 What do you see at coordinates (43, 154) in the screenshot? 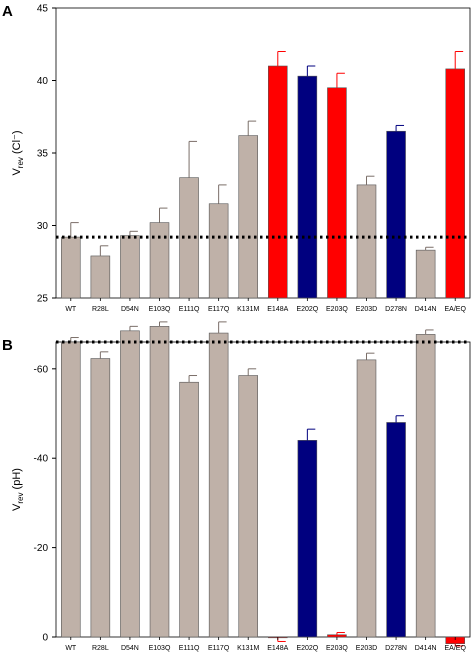
I see `y-tick-label: 35` at bounding box center [43, 154].